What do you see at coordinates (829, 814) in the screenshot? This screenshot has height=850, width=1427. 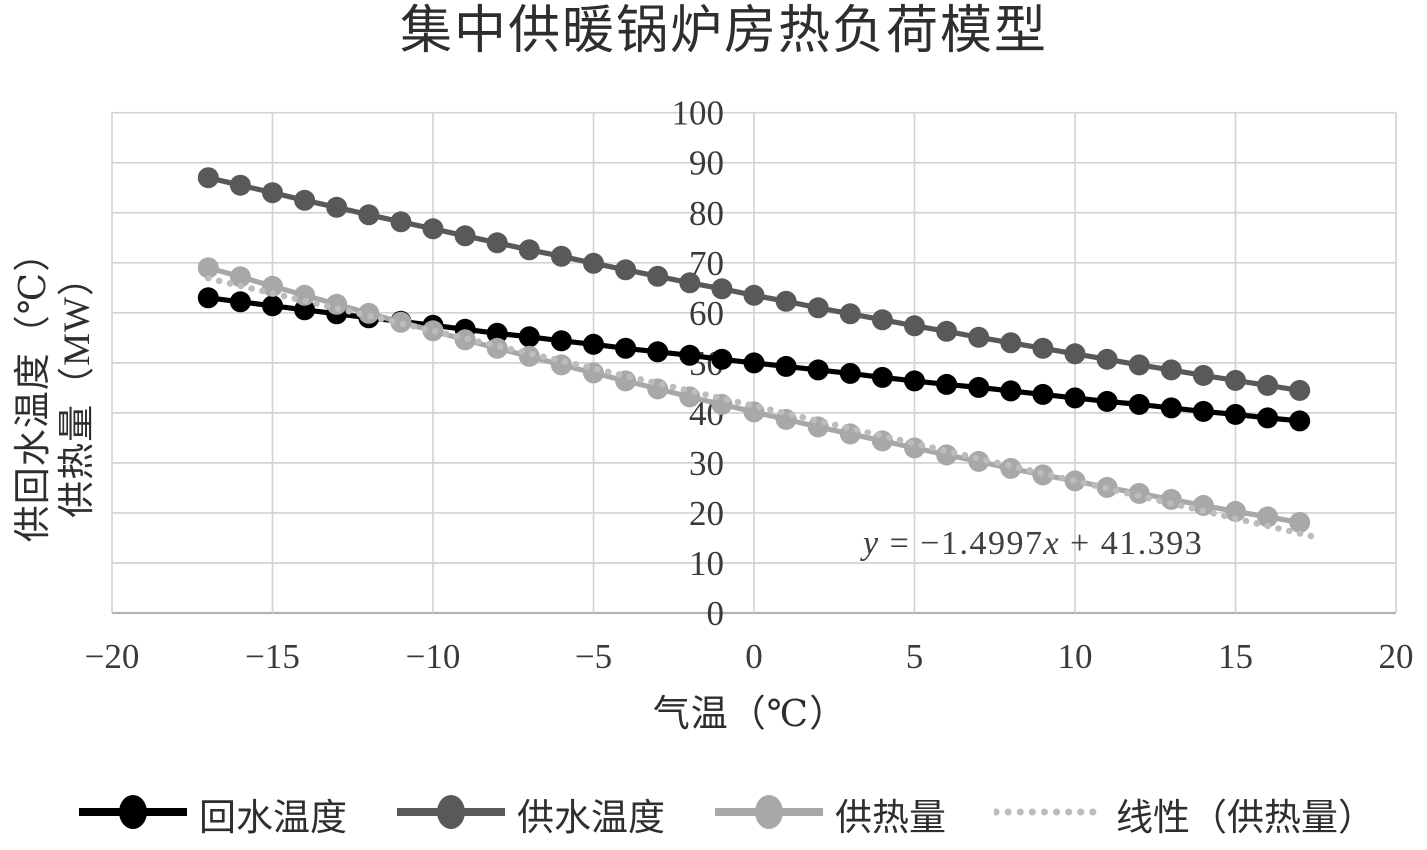 I see `legend-item-heat-load: 供热量` at bounding box center [829, 814].